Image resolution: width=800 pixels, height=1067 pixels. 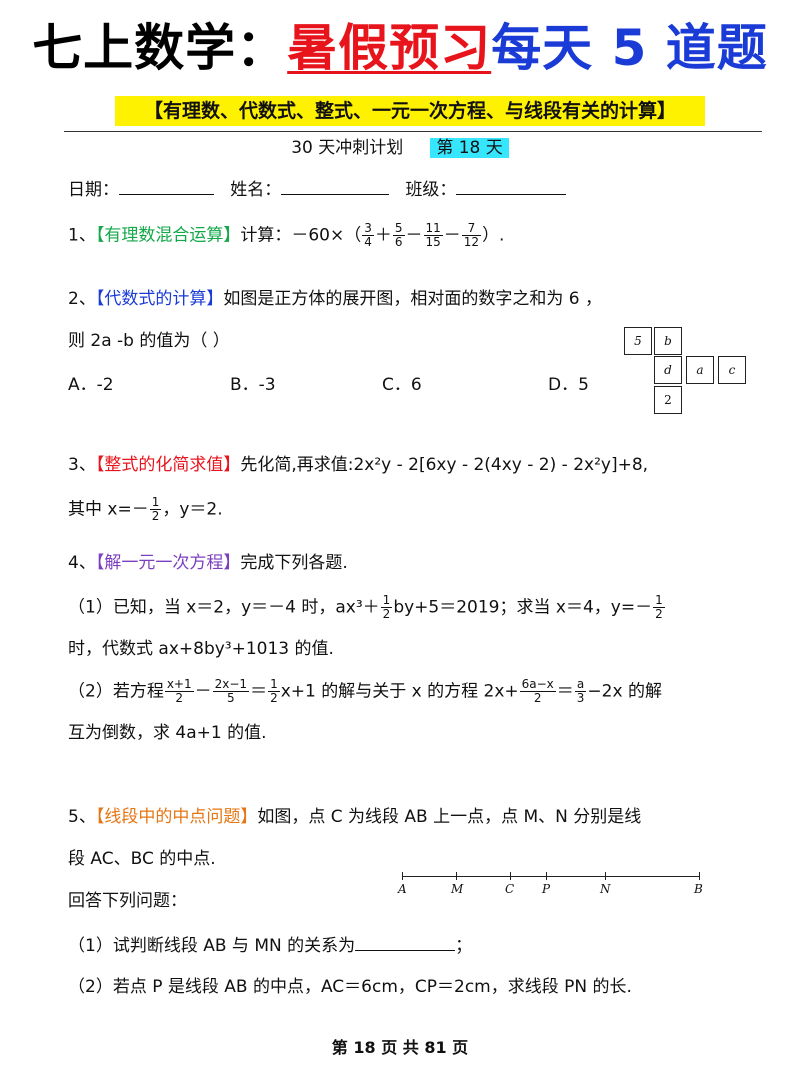 I want to click on q1-frac3: 11 15, so click(x=433, y=235).